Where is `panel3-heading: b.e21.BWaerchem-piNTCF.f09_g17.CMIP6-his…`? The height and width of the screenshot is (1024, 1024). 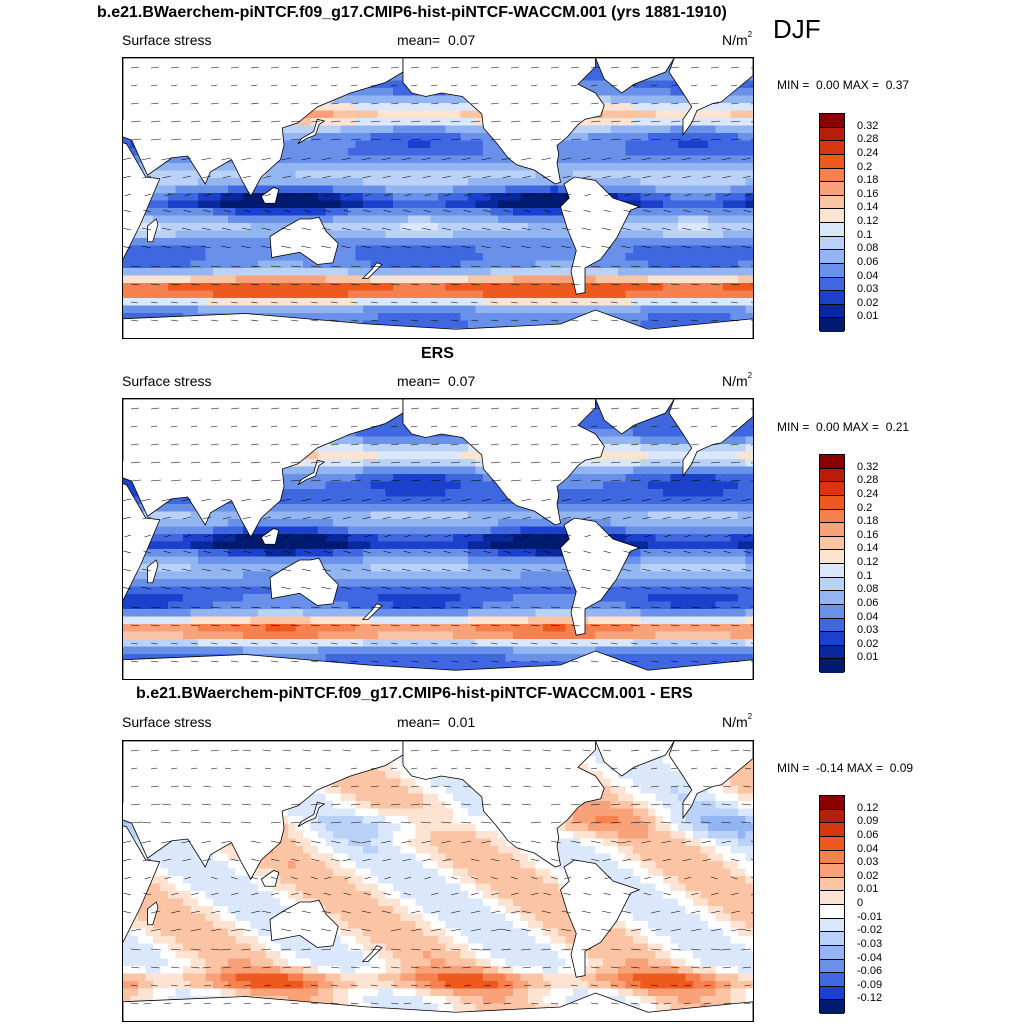 panel3-heading: b.e21.BWaerchem-piNTCF.f09_g17.CMIP6-his… is located at coordinates (414, 693).